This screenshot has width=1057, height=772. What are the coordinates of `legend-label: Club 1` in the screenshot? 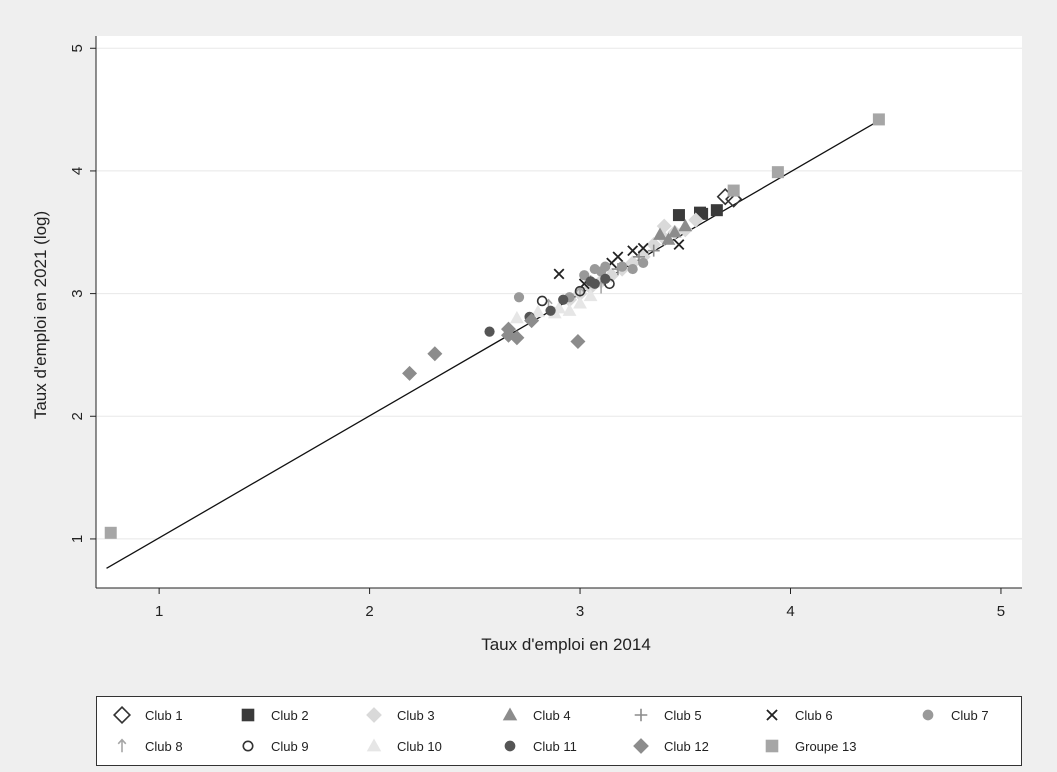 It's located at (164, 715).